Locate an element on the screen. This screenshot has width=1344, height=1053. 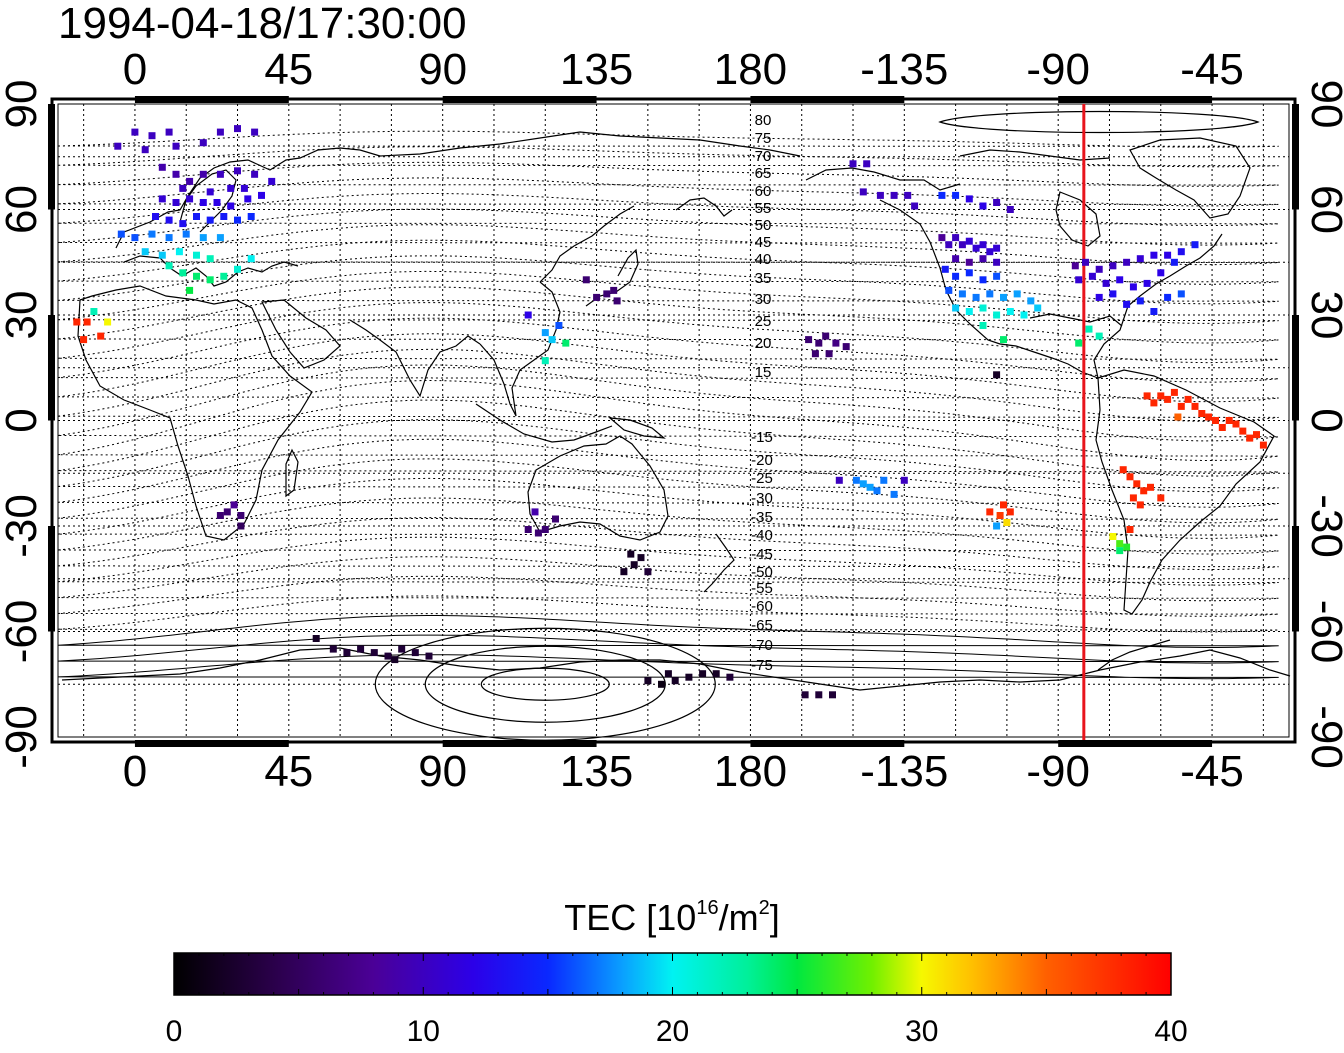
lon-label-bottom: 90 is located at coordinates (442, 771).